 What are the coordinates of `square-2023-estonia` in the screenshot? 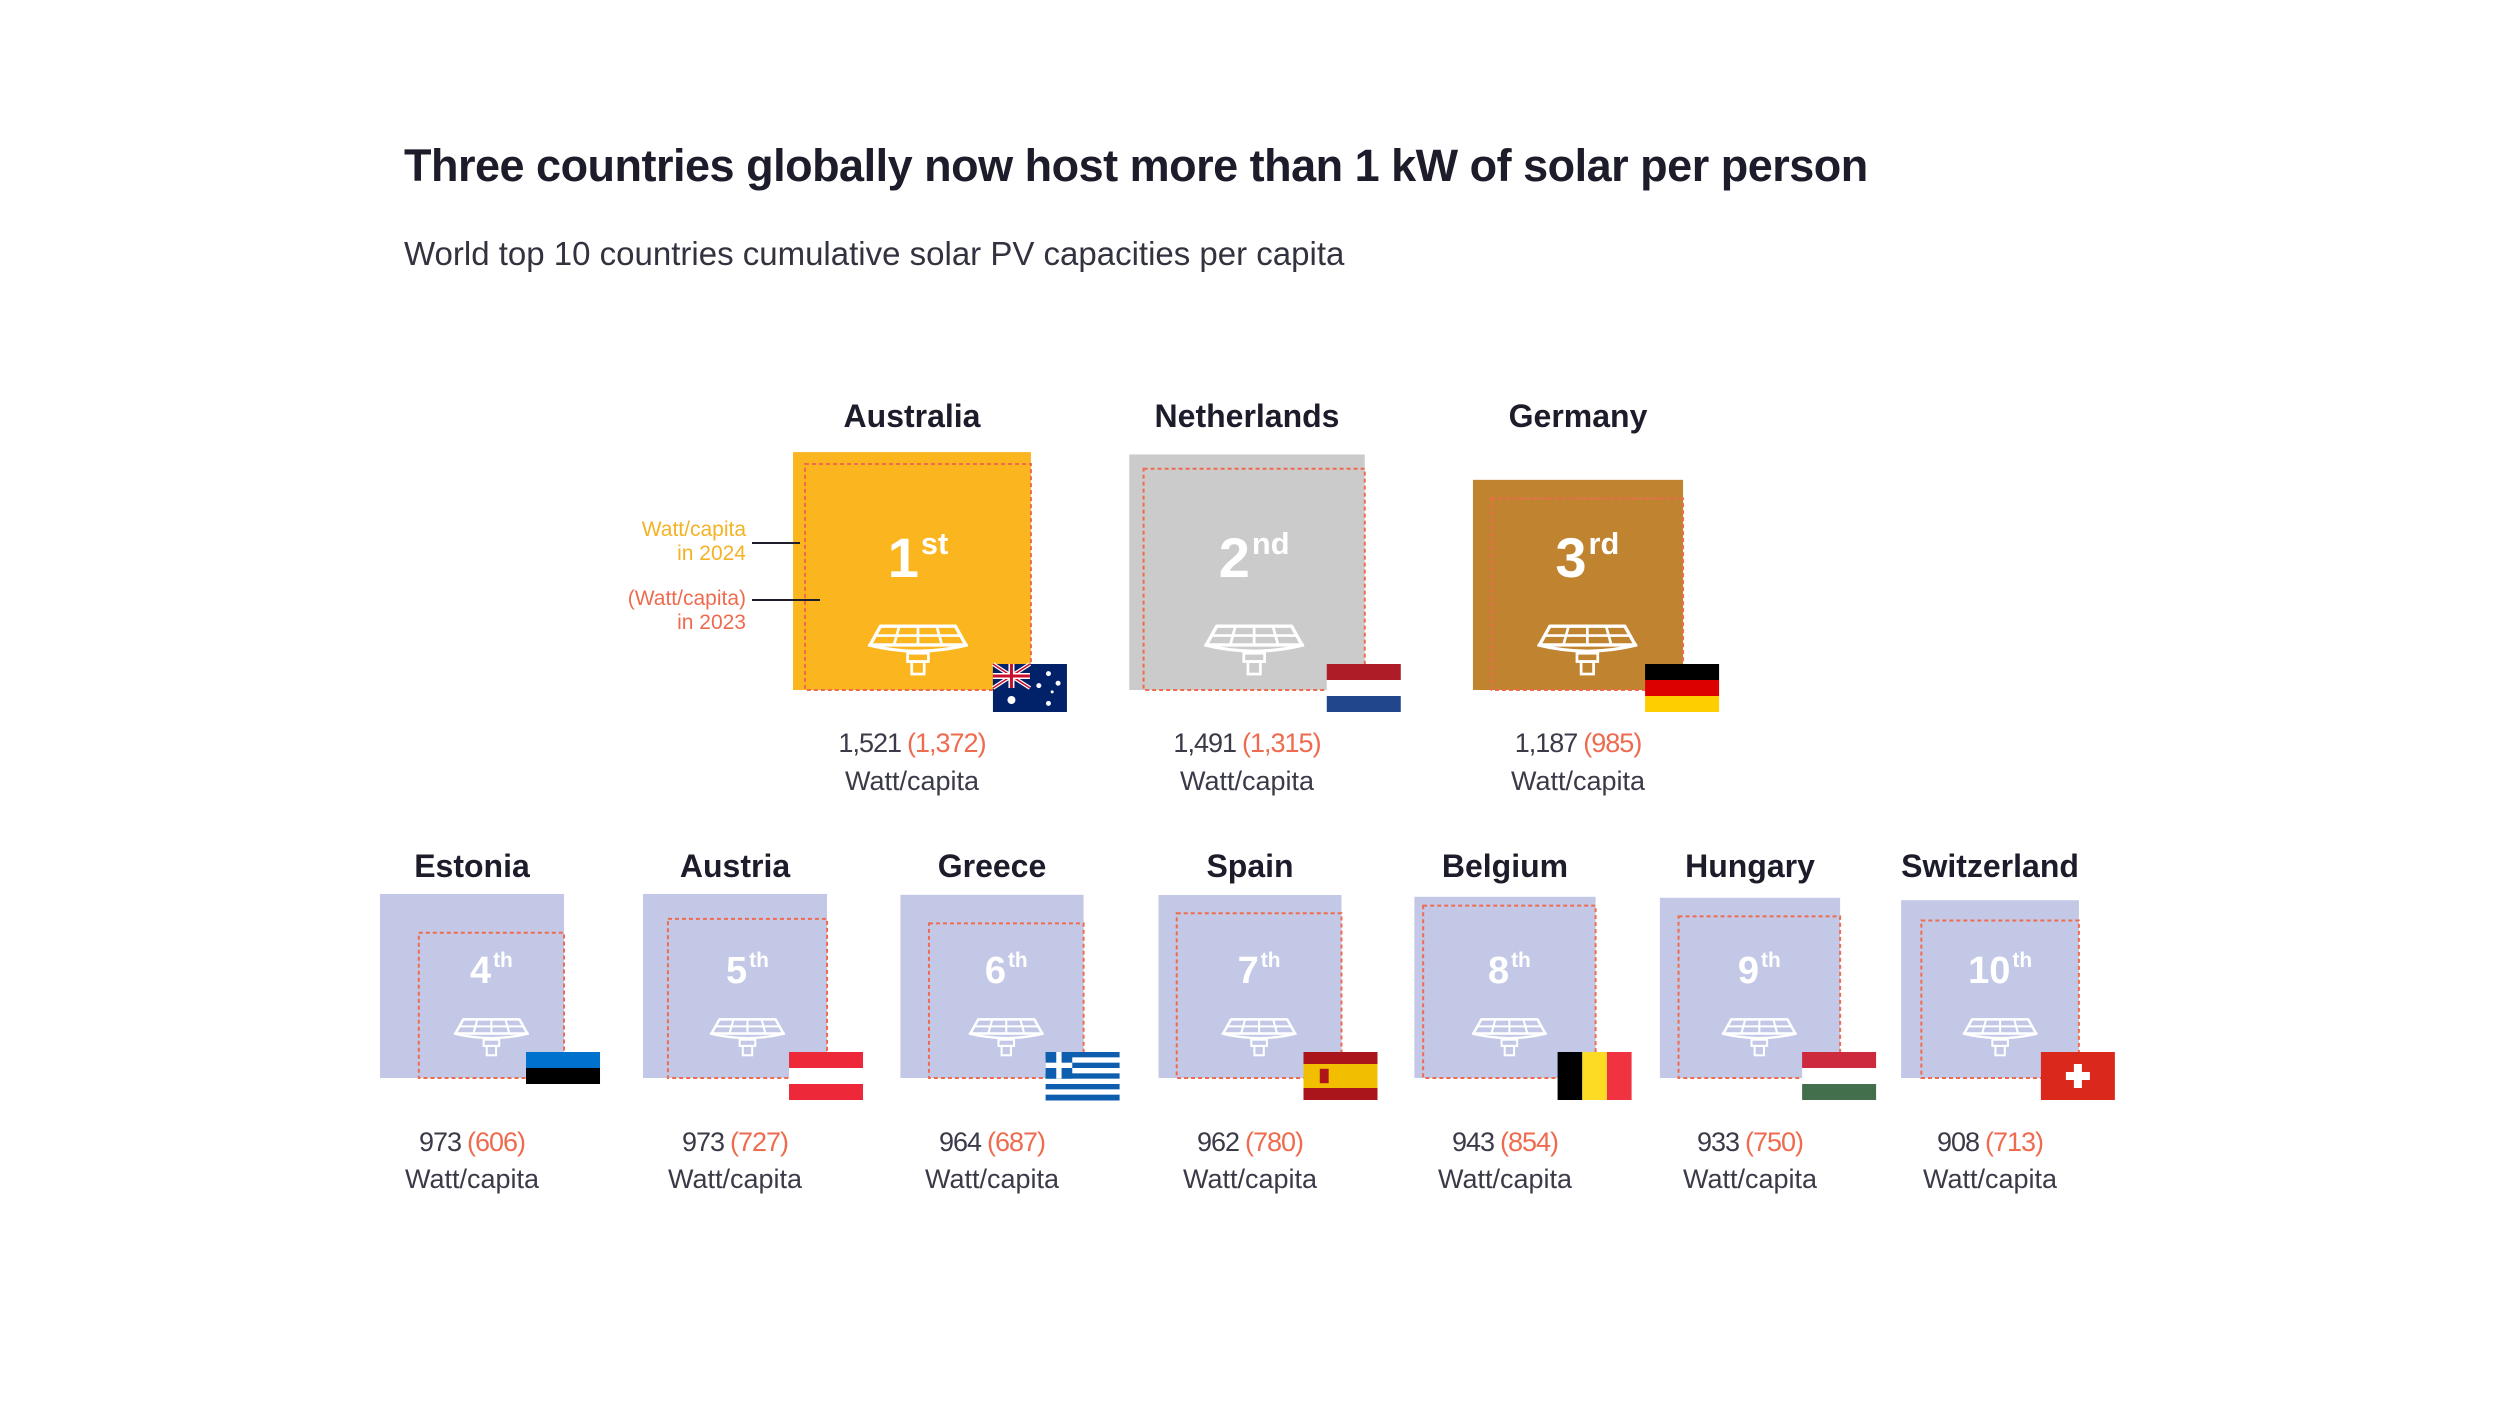 It's located at (491, 1005).